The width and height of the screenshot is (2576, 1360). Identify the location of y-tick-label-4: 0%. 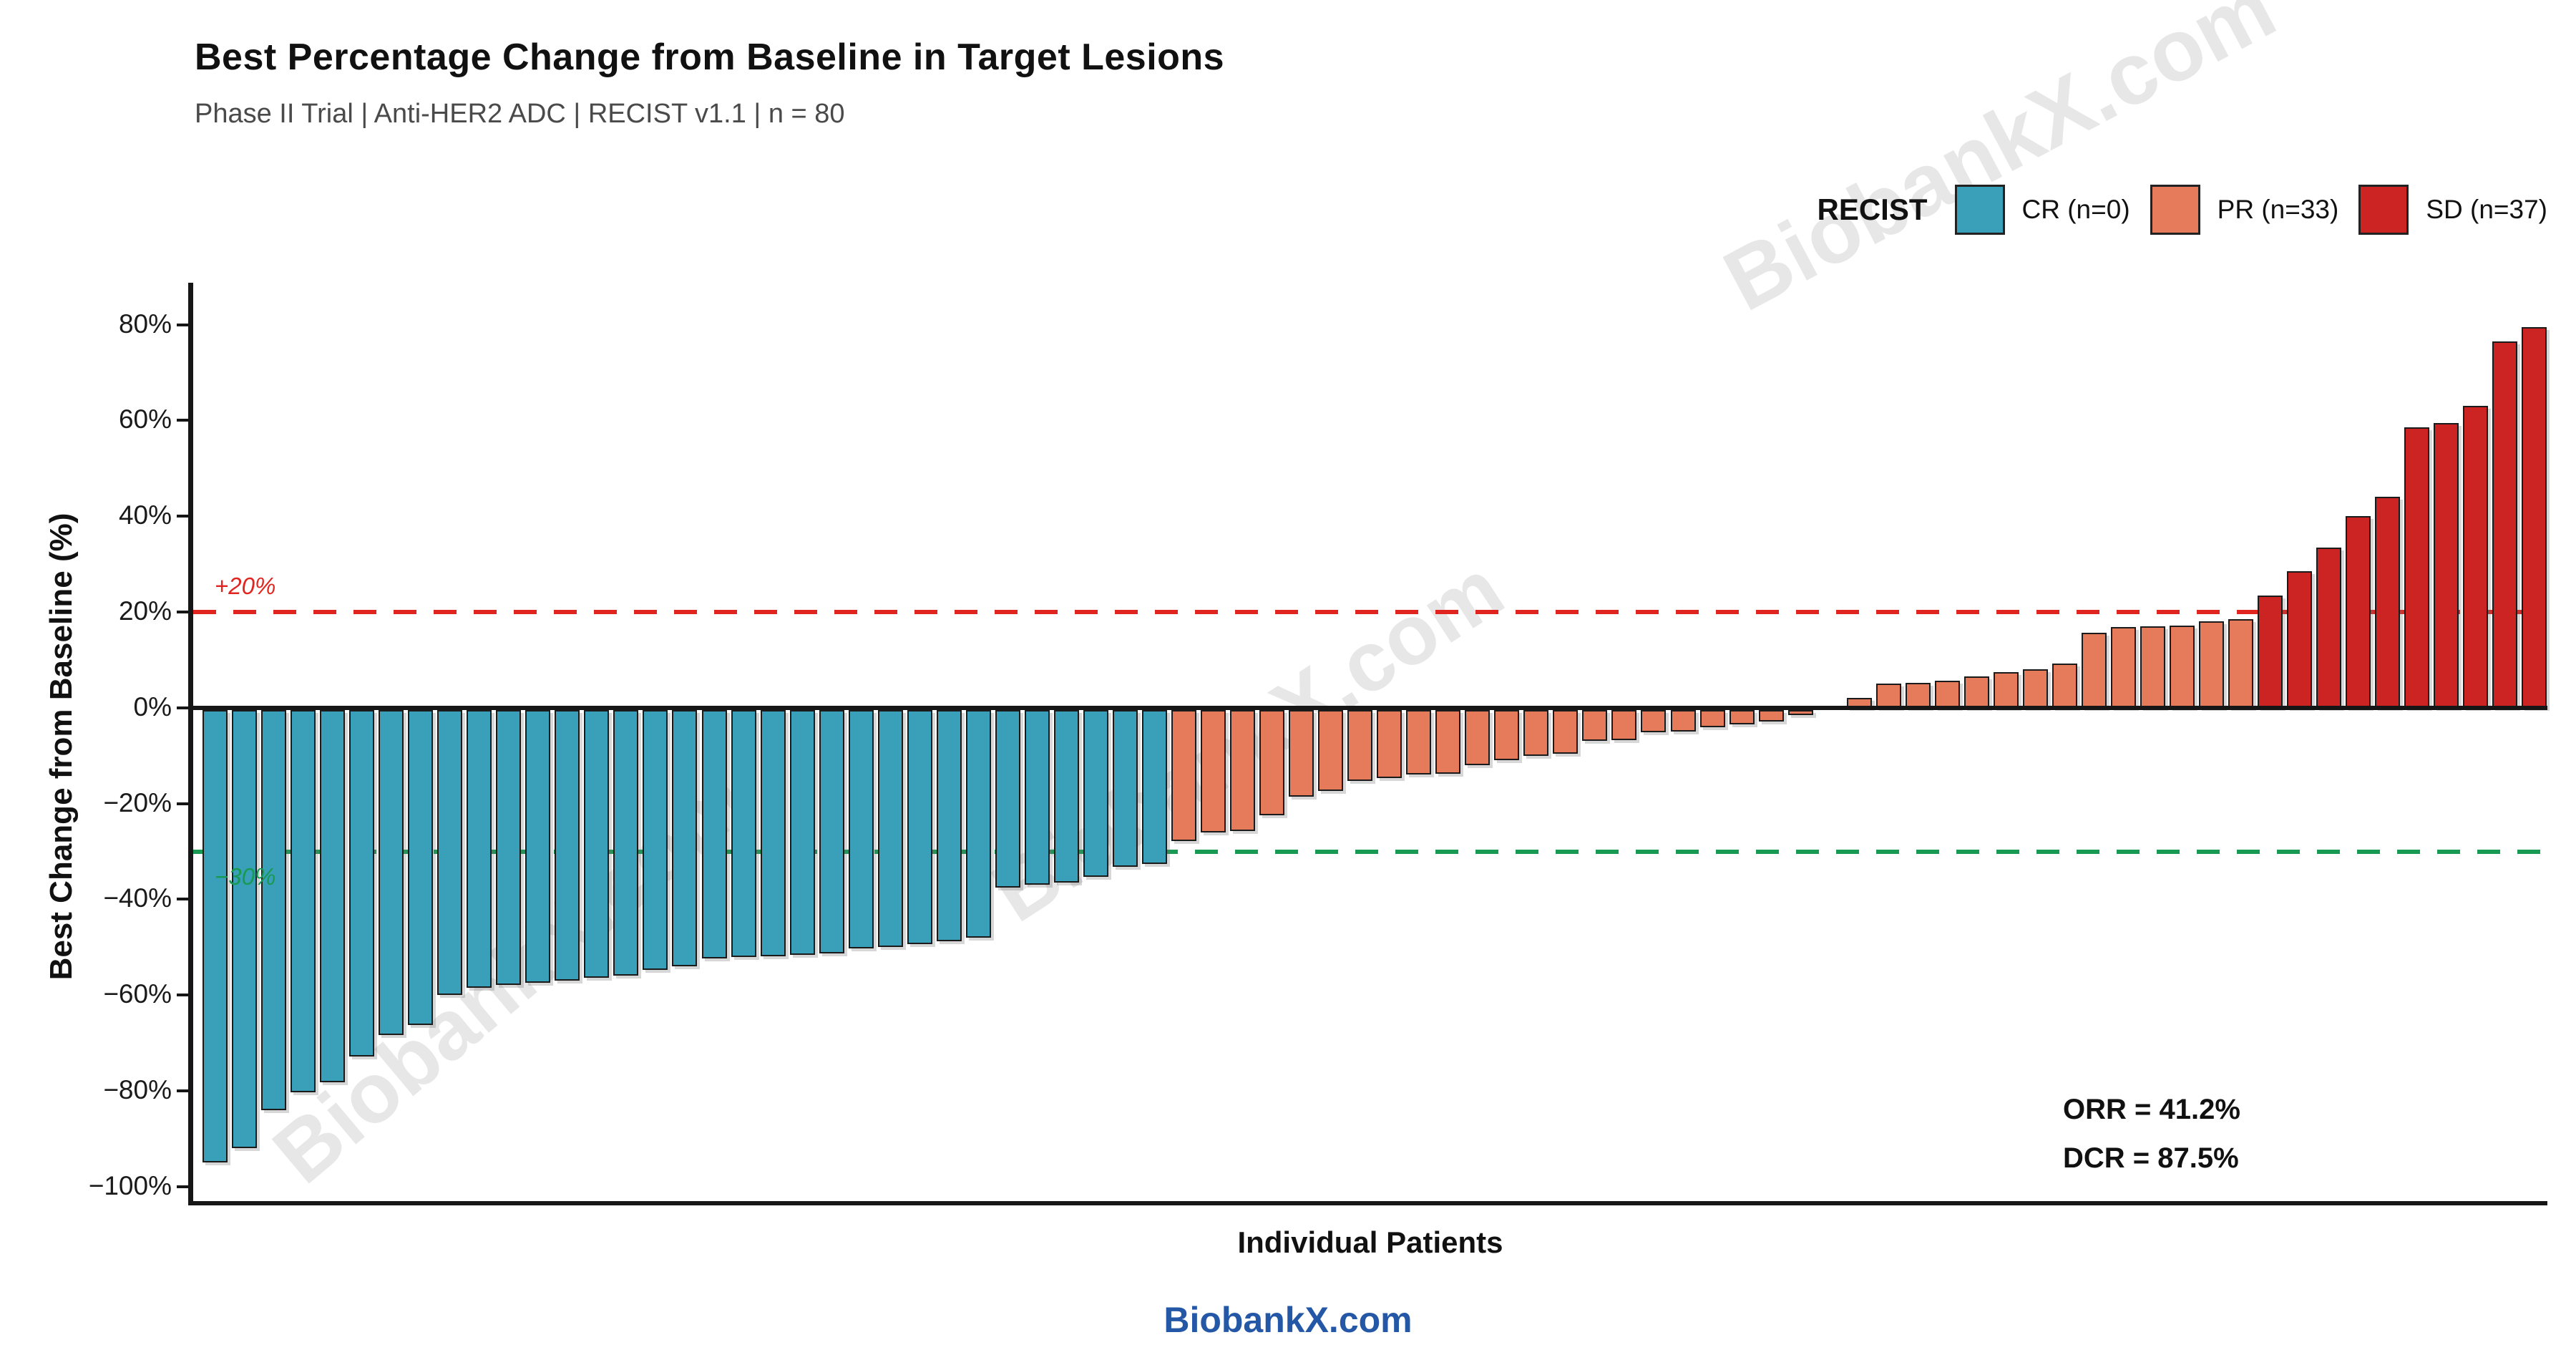
(152, 706).